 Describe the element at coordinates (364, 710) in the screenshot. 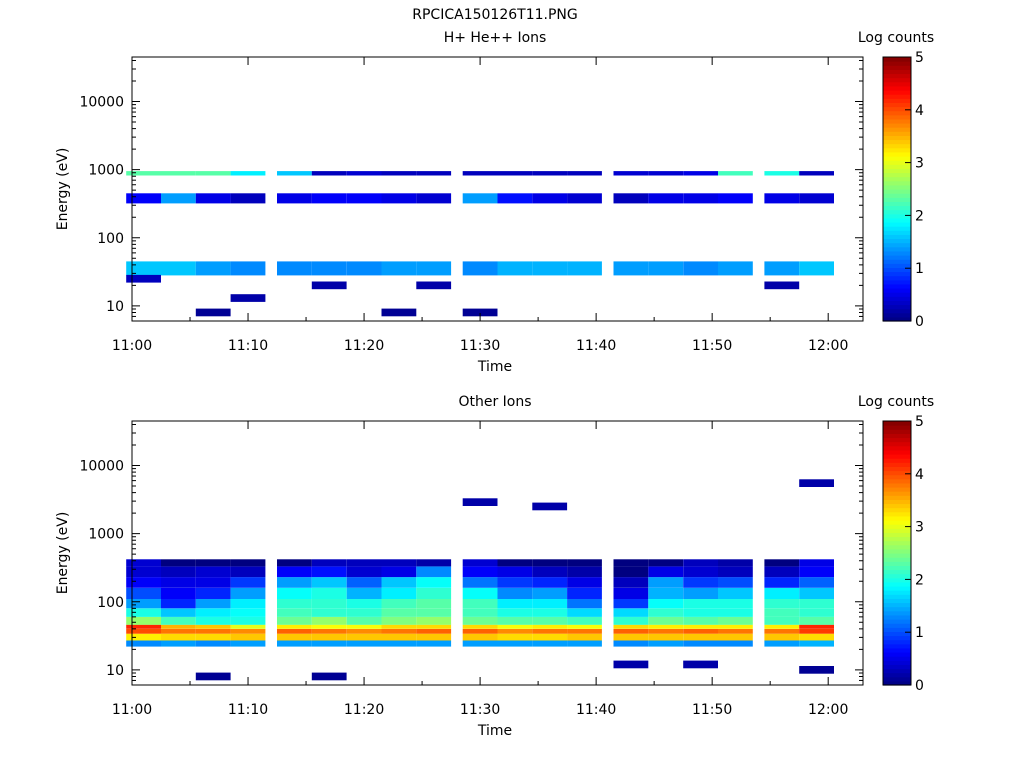

I see `x-tick-label: 11:20` at that location.